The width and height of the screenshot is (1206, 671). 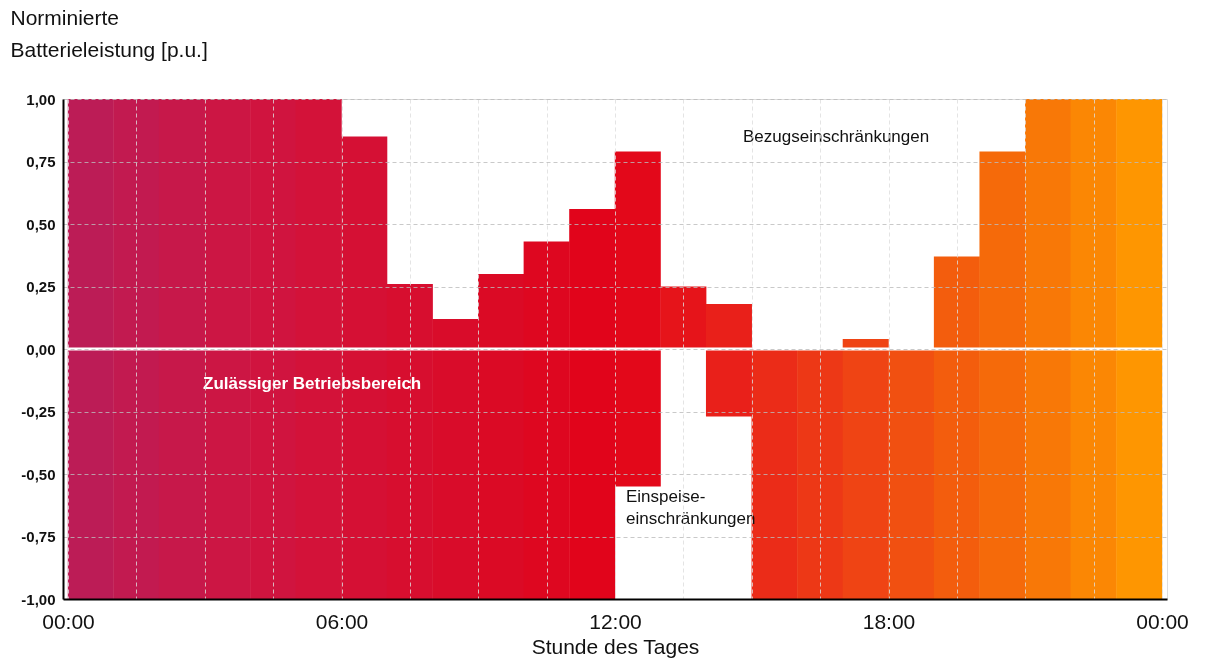 What do you see at coordinates (38, 599) in the screenshot?
I see `y-tick-label: -1,00` at bounding box center [38, 599].